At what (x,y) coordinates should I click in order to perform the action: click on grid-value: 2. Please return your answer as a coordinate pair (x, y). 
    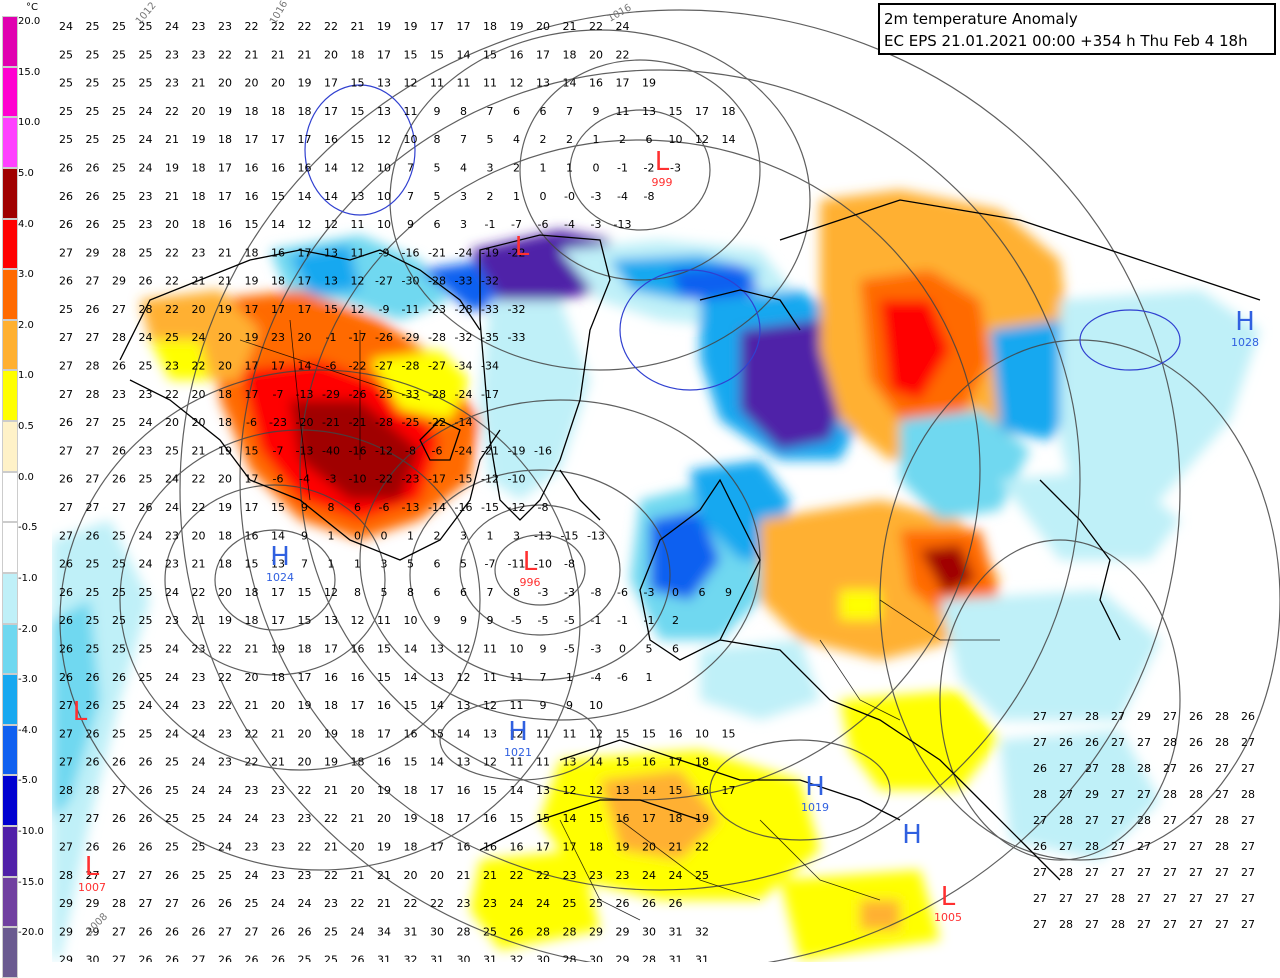
    Looking at the image, I should click on (516, 167).